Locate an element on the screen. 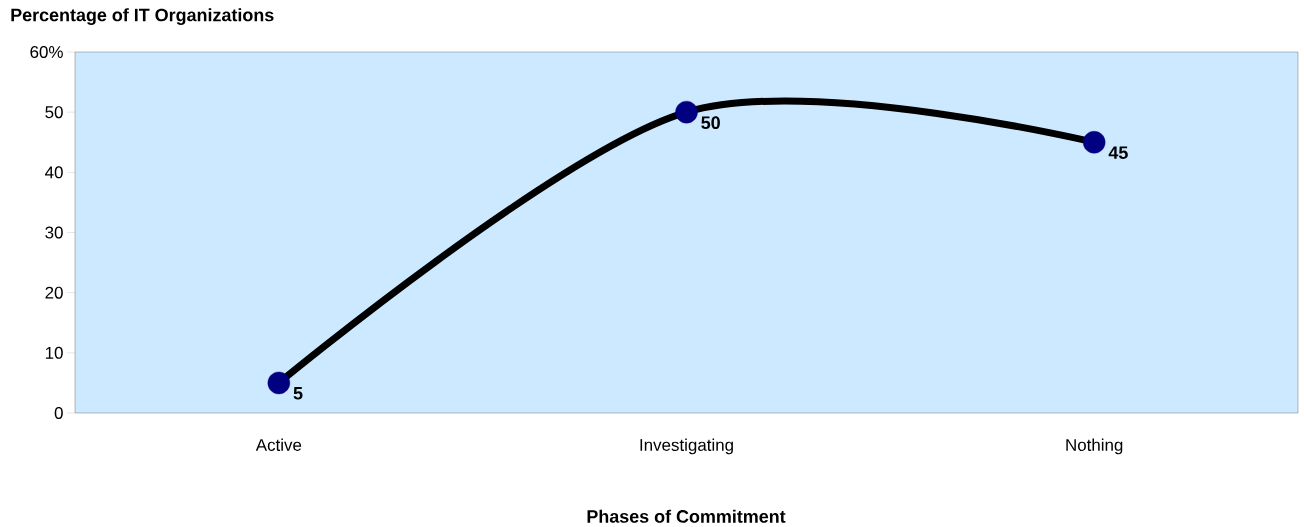 This screenshot has height=527, width=1304. y-tick-label: 0 is located at coordinates (58, 413).